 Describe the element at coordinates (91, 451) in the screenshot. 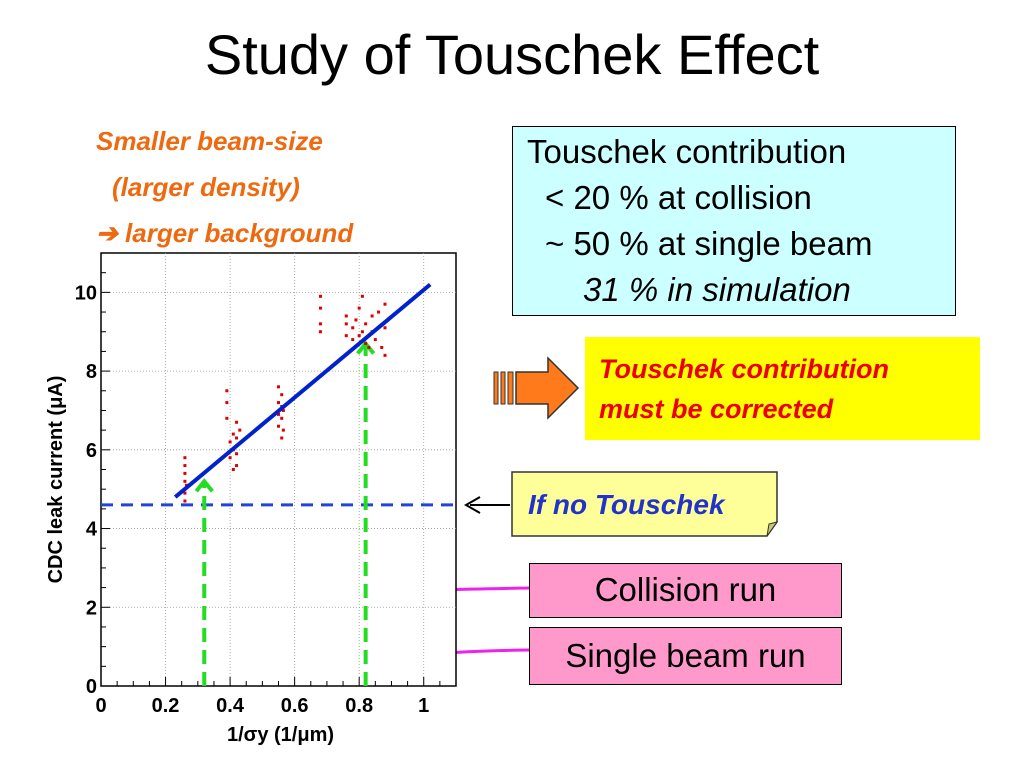

I see `y-tick-label: 6` at that location.